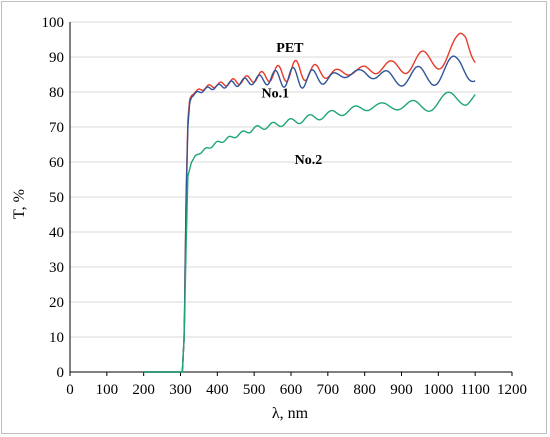  I want to click on y-tick-label-50: 50, so click(56, 198).